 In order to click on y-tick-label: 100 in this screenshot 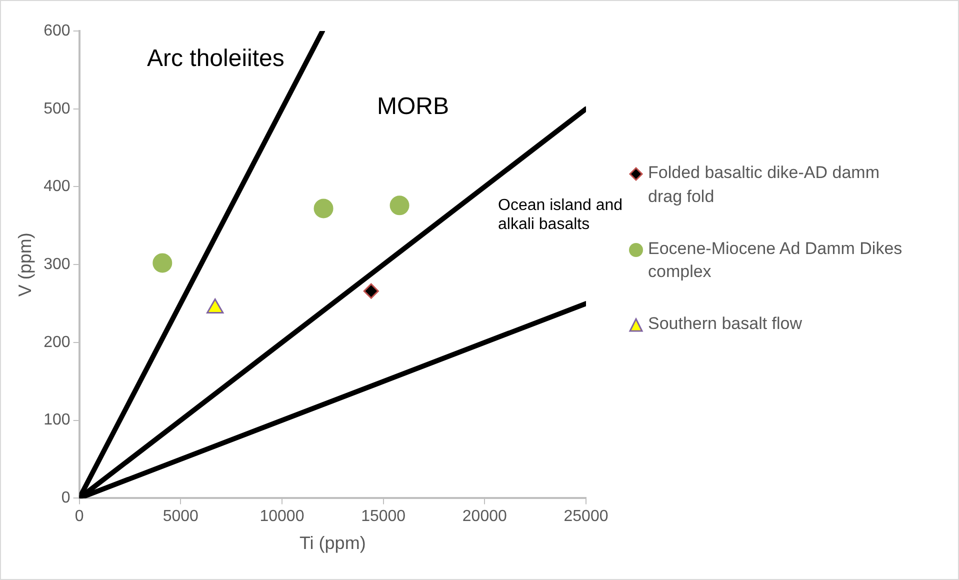, I will do `click(57, 420)`.